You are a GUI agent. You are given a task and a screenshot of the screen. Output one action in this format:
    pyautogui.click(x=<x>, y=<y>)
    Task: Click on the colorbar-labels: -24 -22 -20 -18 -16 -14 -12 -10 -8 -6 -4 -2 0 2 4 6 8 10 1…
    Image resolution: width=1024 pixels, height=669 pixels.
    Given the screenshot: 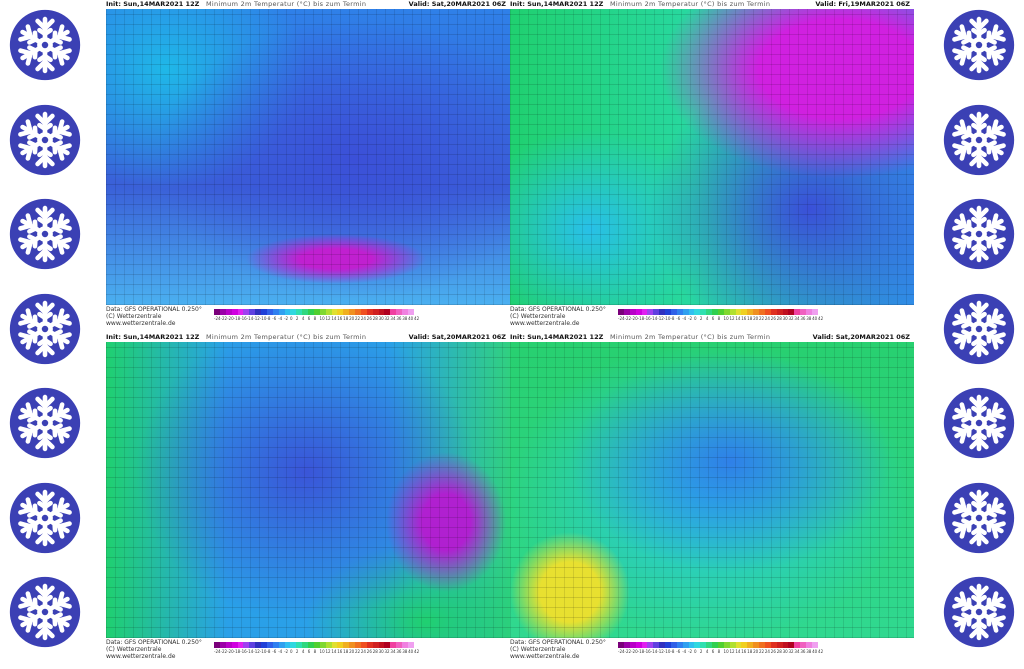 What is the action you would take?
    pyautogui.click(x=317, y=652)
    